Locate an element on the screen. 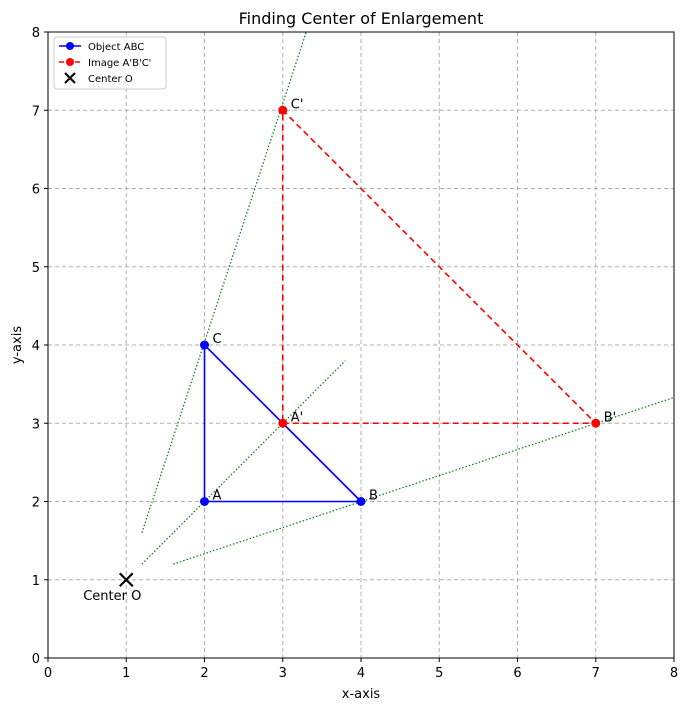 The width and height of the screenshot is (688, 711). y-axis-label: y-axis is located at coordinates (17, 345).